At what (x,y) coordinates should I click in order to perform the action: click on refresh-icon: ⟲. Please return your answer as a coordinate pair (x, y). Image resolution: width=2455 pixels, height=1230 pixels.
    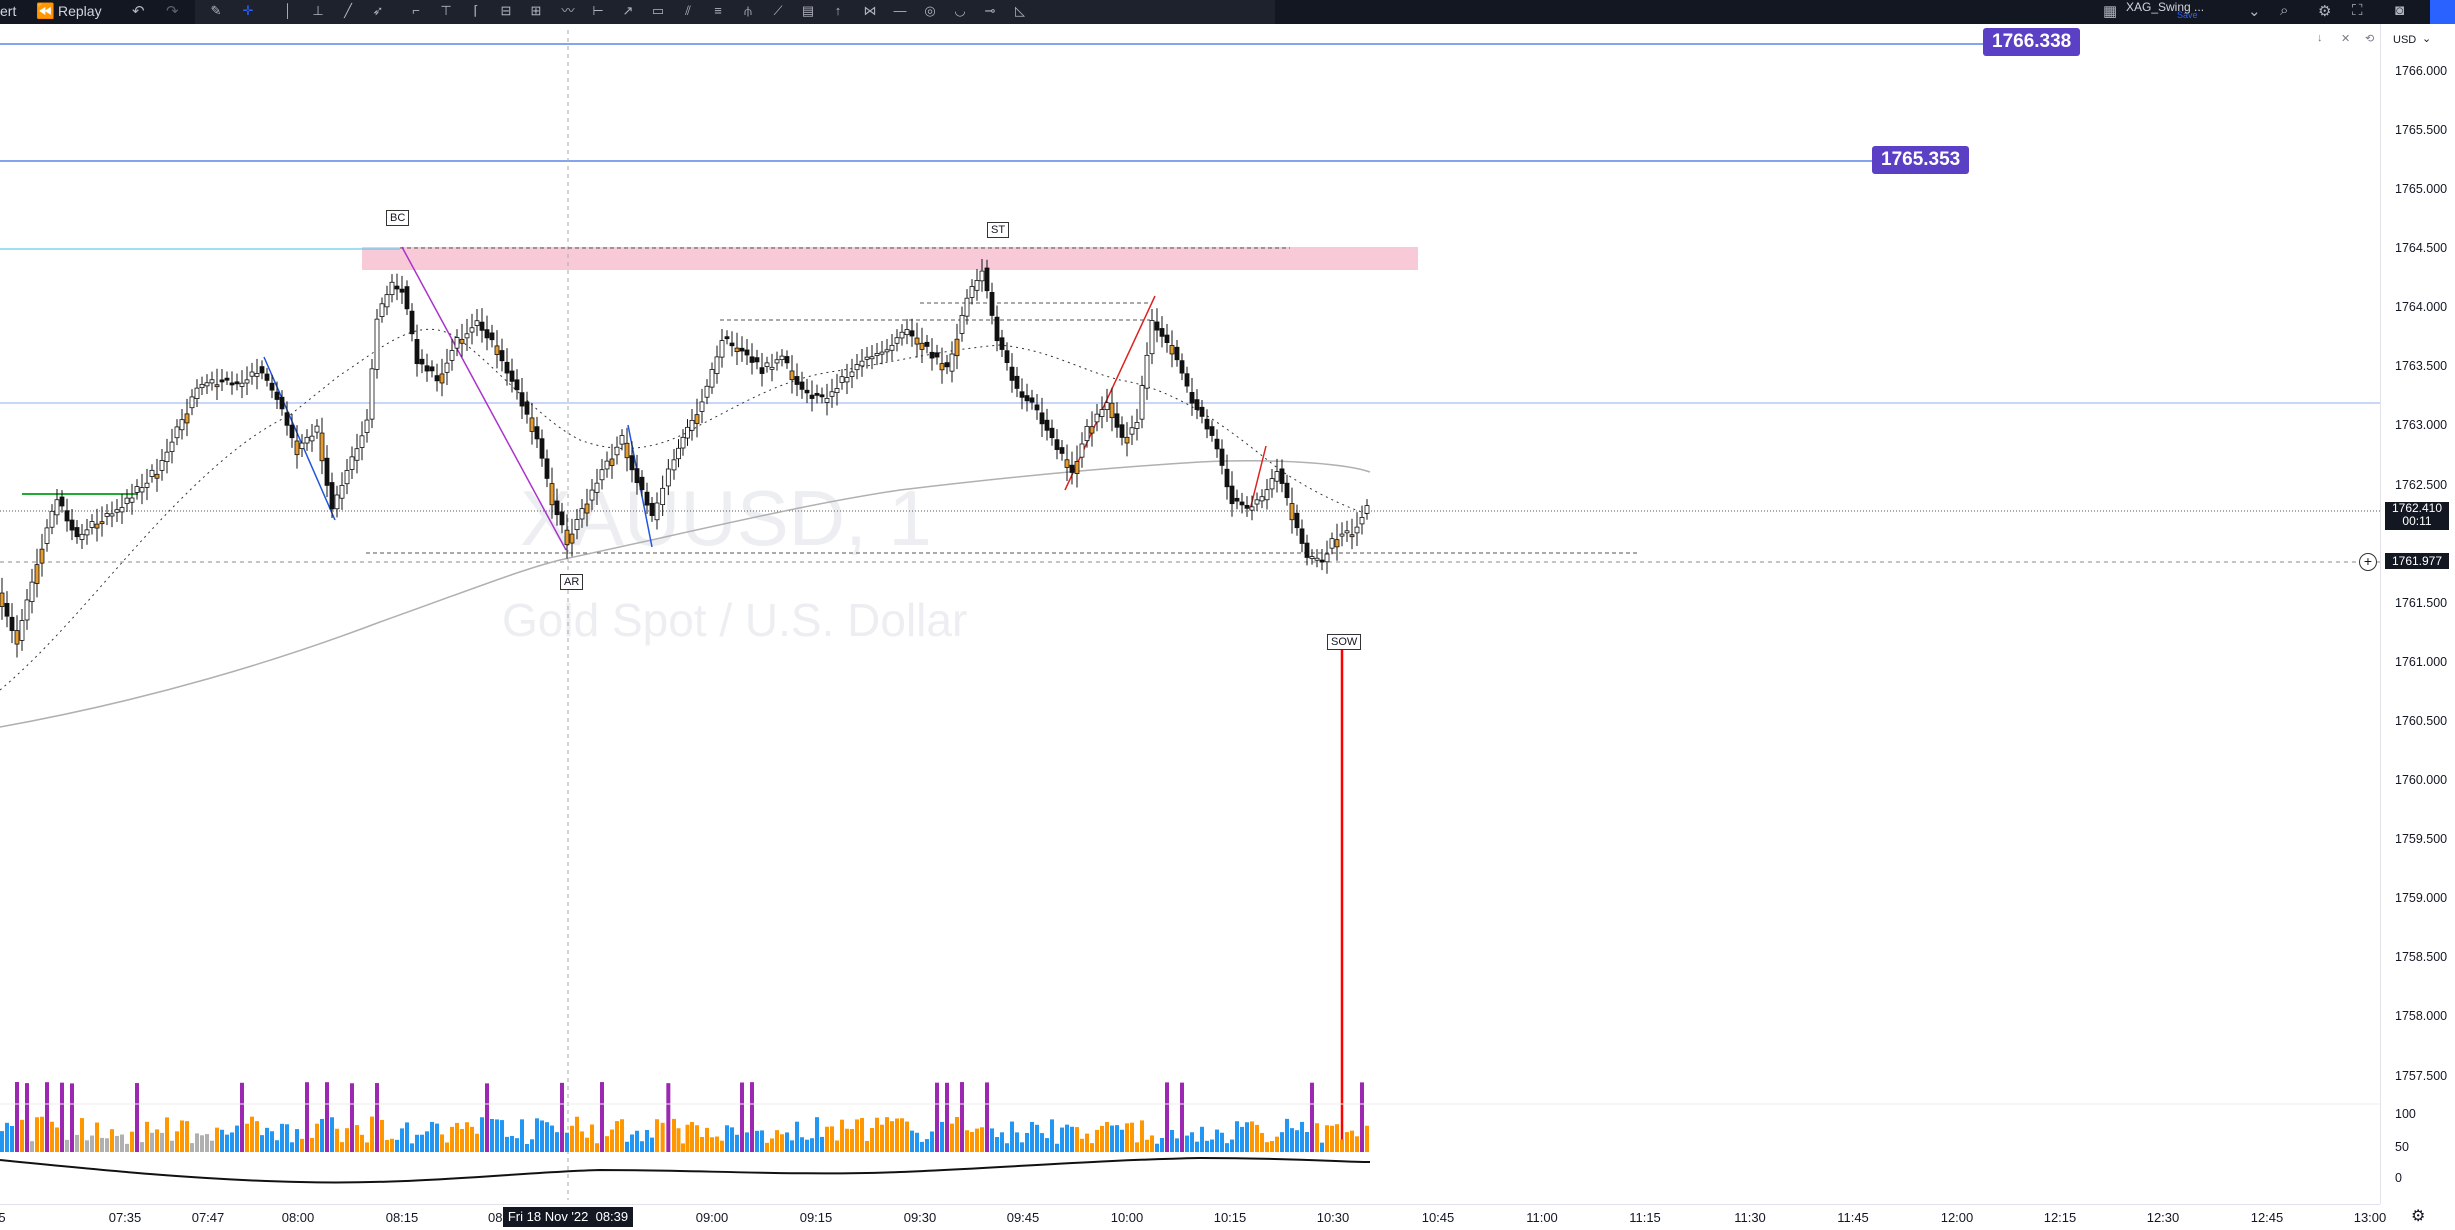
    Looking at the image, I should click on (2370, 39).